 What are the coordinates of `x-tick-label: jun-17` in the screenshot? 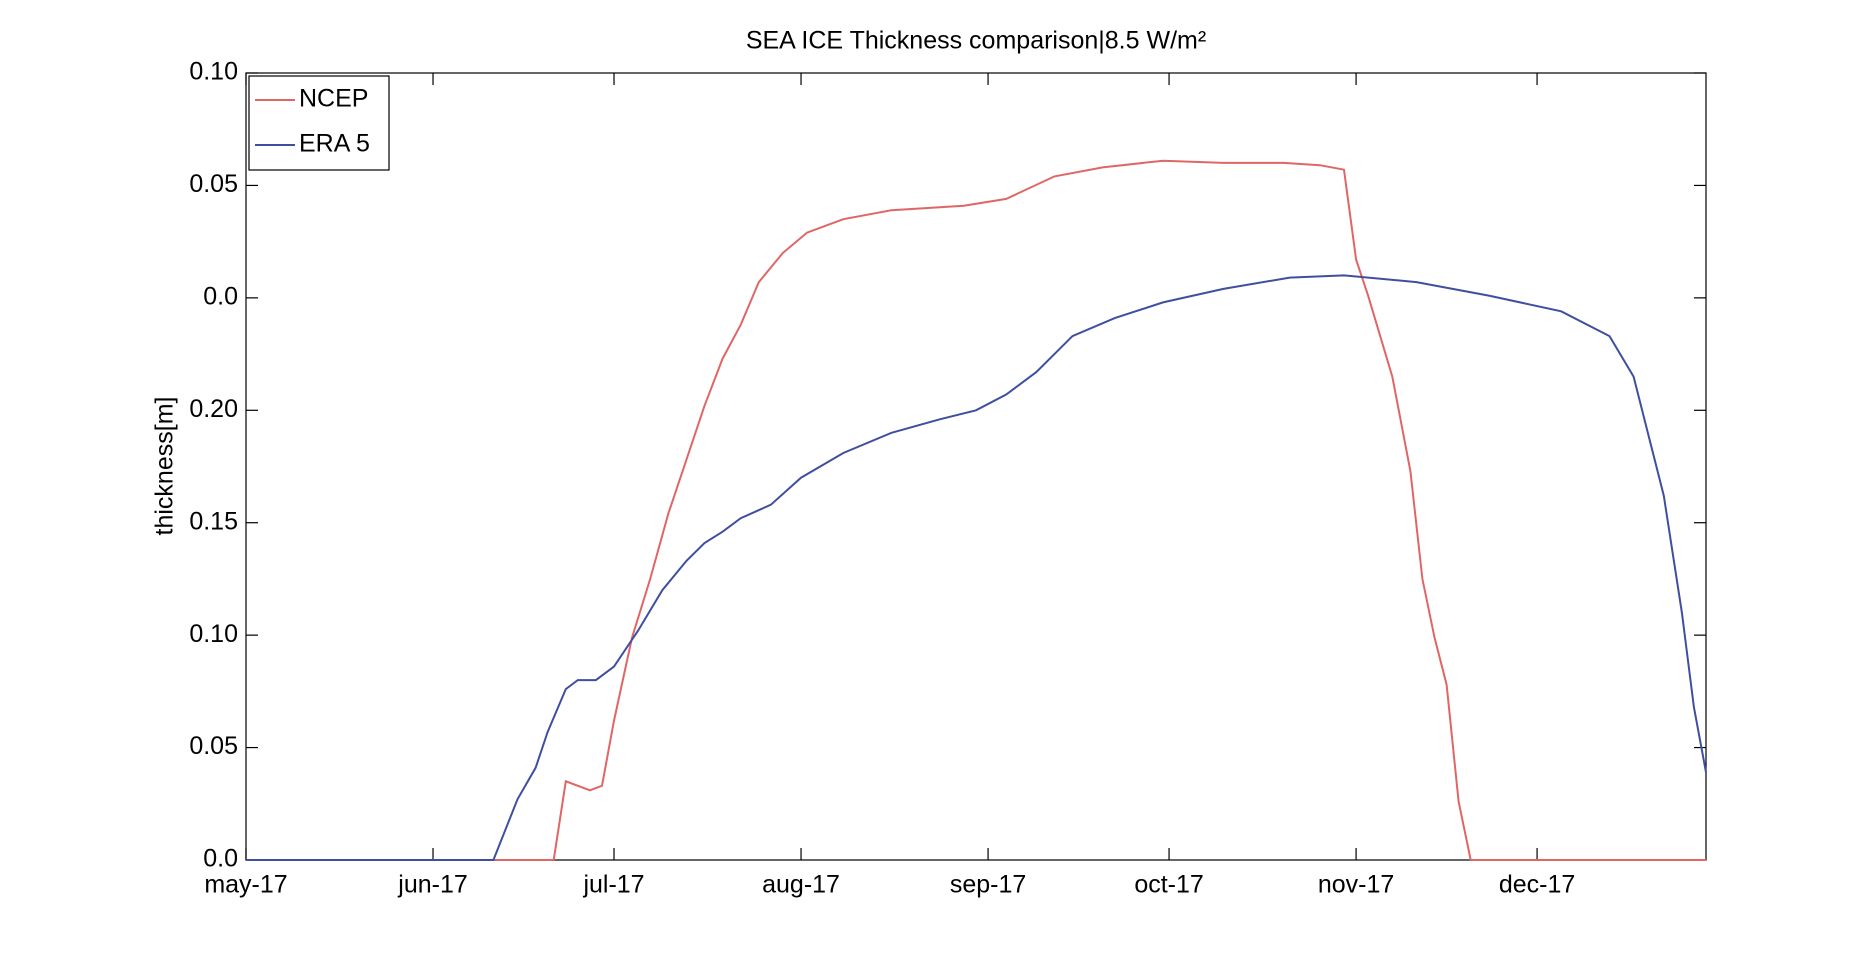 It's located at (432, 885).